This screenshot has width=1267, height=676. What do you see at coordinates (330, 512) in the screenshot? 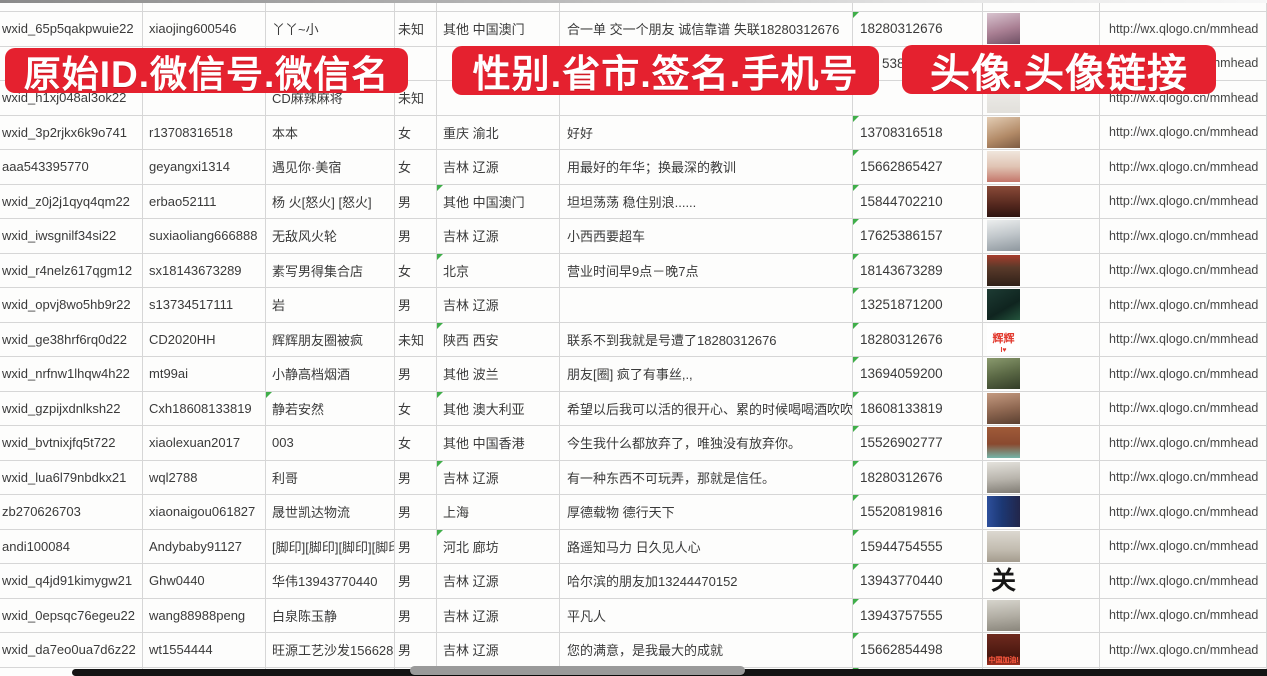
I see `cell-wechat-name: 晟世凯达物流` at bounding box center [330, 512].